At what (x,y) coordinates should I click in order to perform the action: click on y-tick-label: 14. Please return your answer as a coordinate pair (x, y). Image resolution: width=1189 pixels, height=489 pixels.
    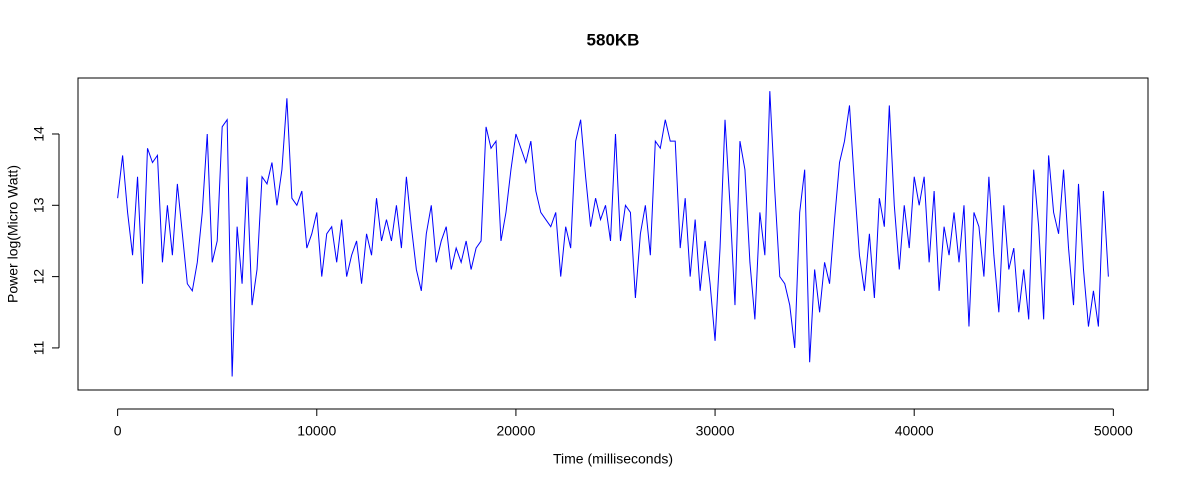
    Looking at the image, I should click on (39, 134).